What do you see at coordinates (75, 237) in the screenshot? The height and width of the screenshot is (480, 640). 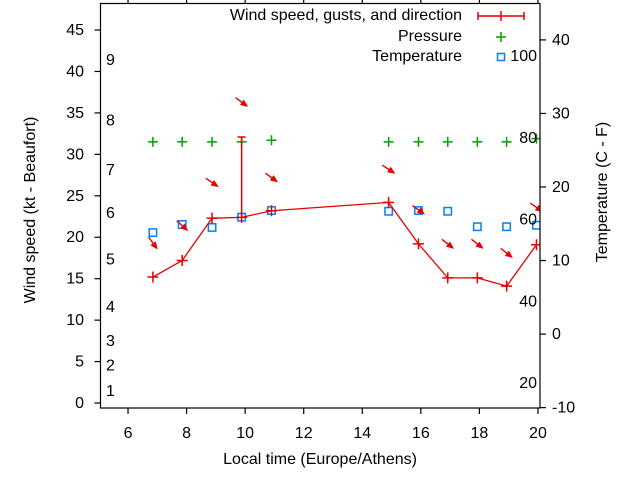 I see `wind-tick-label: 20` at bounding box center [75, 237].